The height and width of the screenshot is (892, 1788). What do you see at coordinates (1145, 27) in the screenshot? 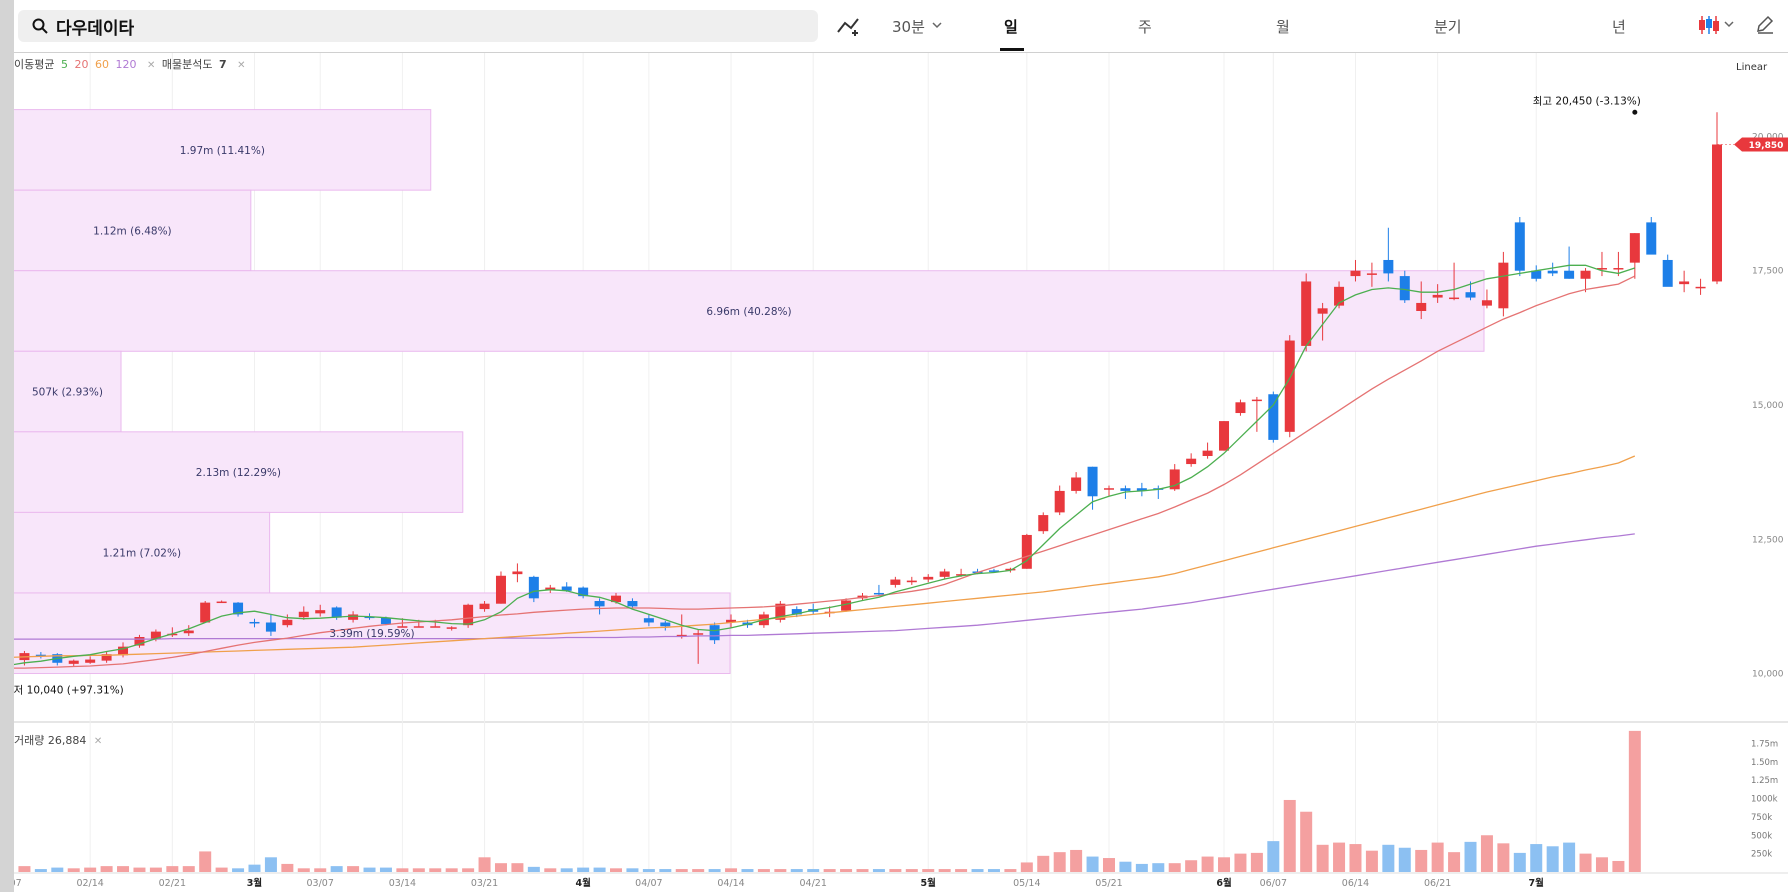
I see `tab-week: 주` at bounding box center [1145, 27].